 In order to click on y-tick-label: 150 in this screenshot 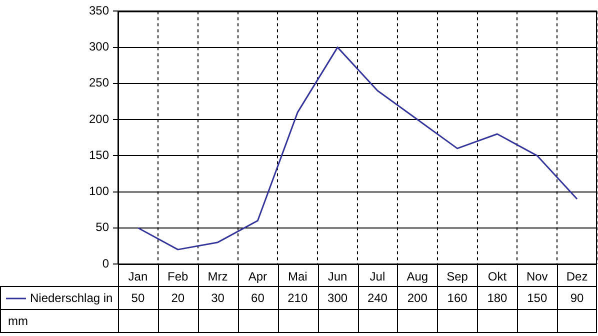, I will do `click(99, 155)`.